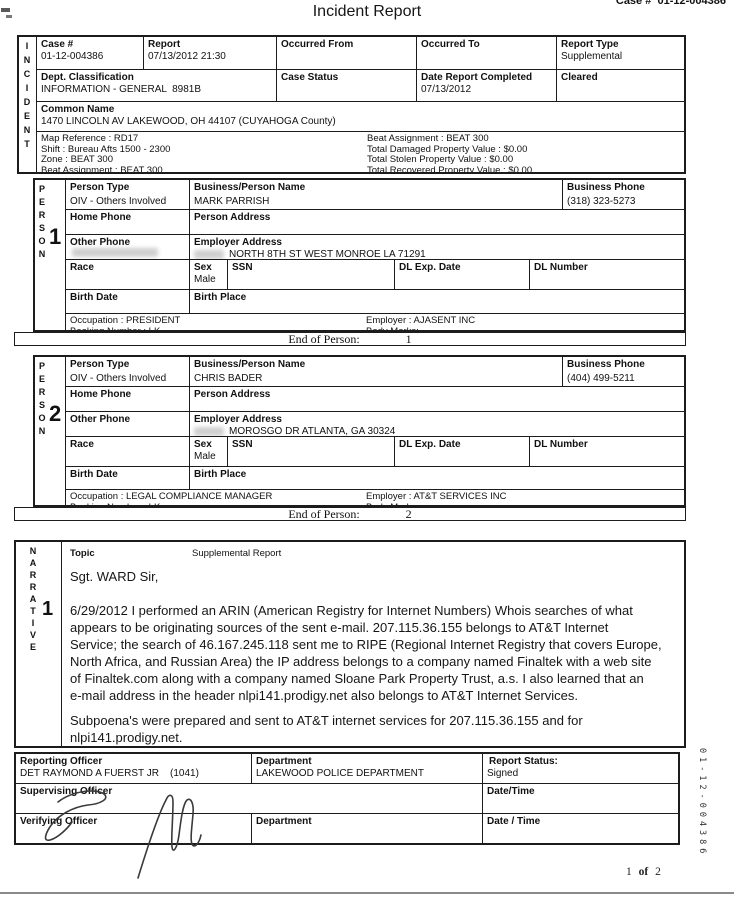 The width and height of the screenshot is (734, 900). What do you see at coordinates (50, 255) in the screenshot?
I see `person-1-label-column: PERSON 1` at bounding box center [50, 255].